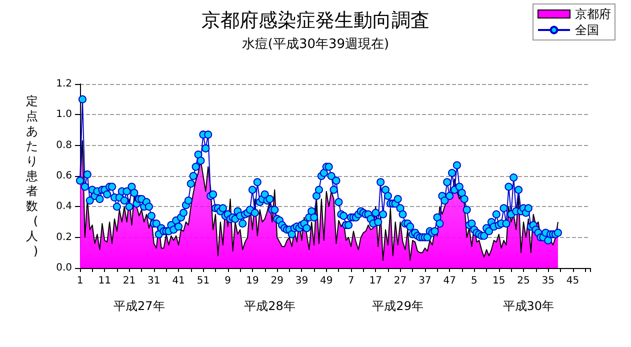 This screenshot has width=631, height=347. What do you see at coordinates (154, 281) in the screenshot?
I see `x-tick-label: 31` at bounding box center [154, 281].